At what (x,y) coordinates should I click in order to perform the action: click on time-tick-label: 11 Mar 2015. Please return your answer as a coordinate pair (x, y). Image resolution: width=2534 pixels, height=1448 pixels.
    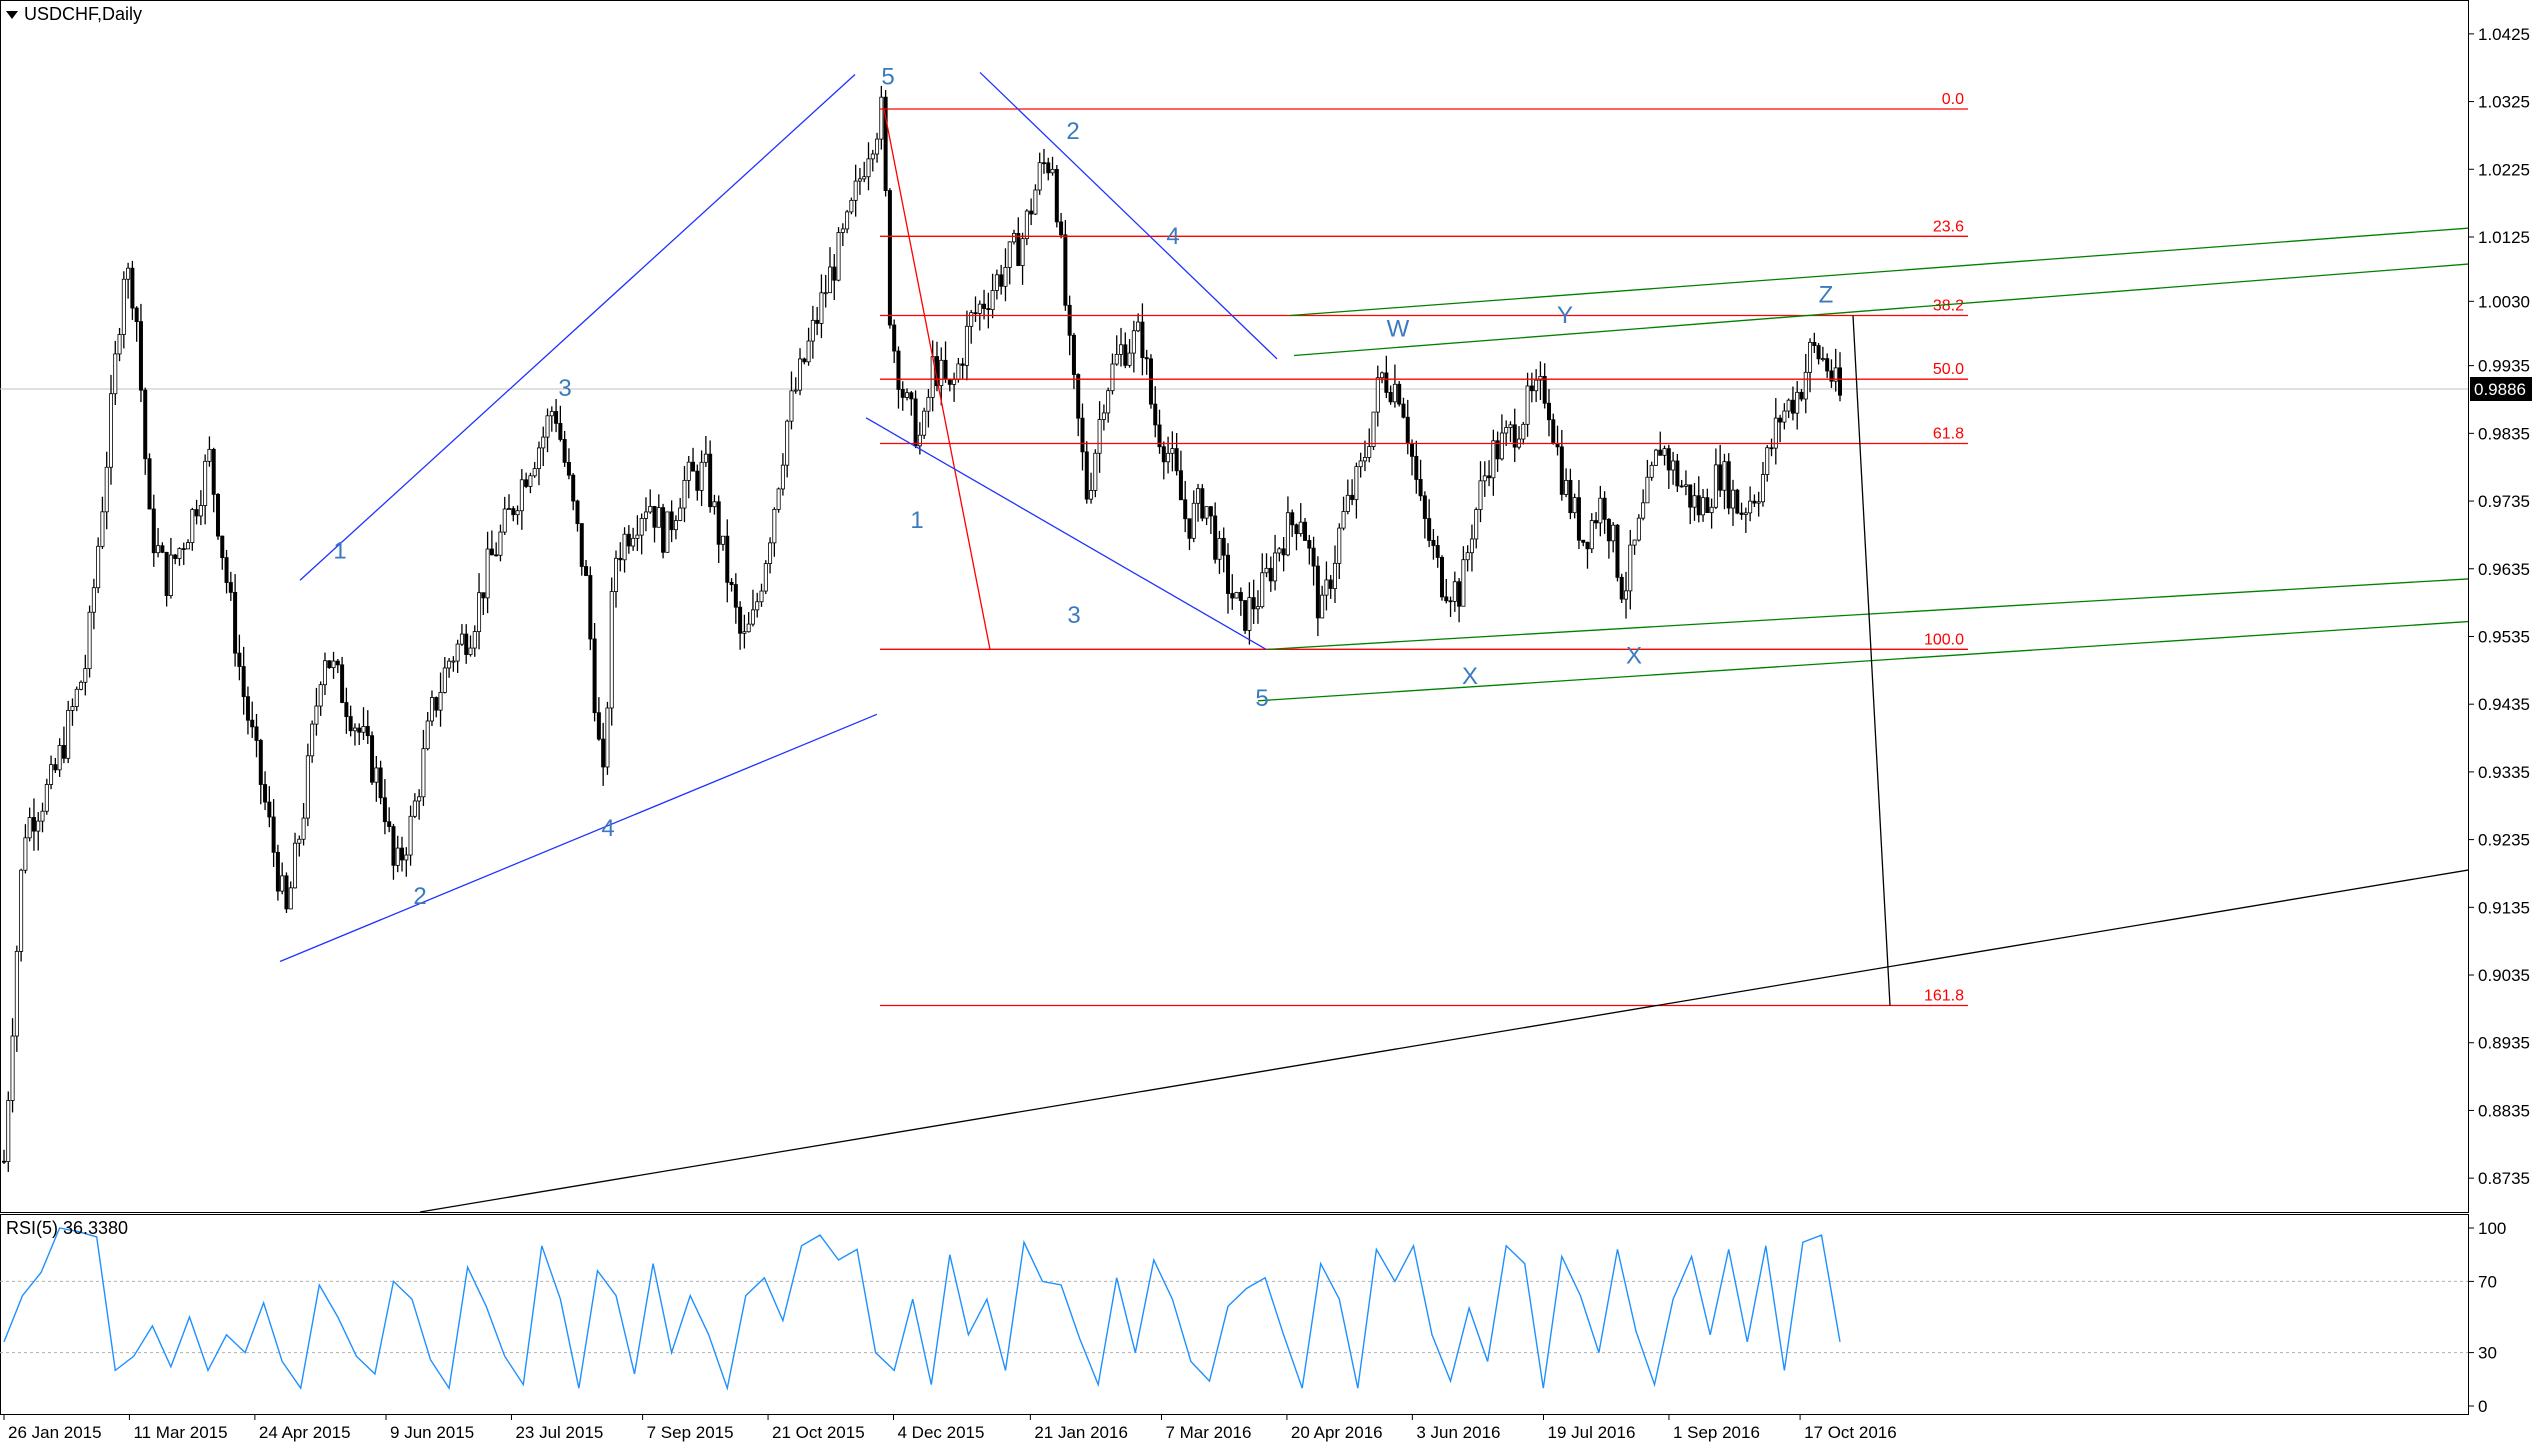
    Looking at the image, I should click on (180, 1432).